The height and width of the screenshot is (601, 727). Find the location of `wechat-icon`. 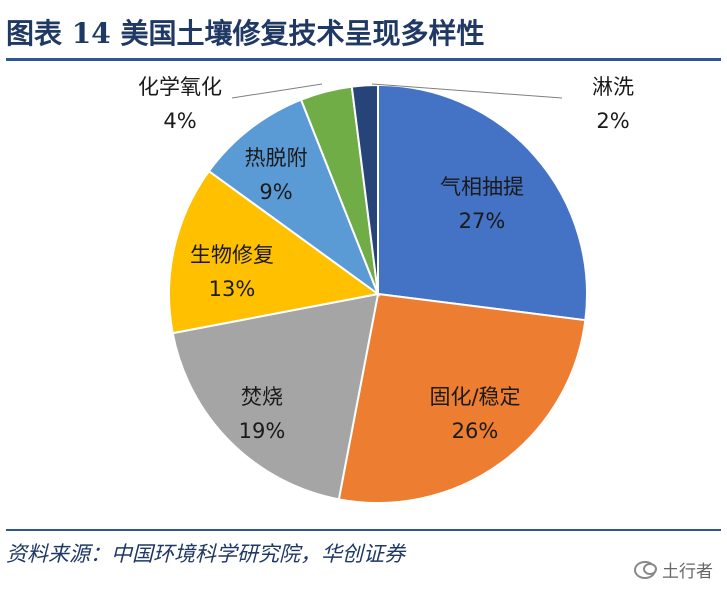

wechat-icon is located at coordinates (645, 569).